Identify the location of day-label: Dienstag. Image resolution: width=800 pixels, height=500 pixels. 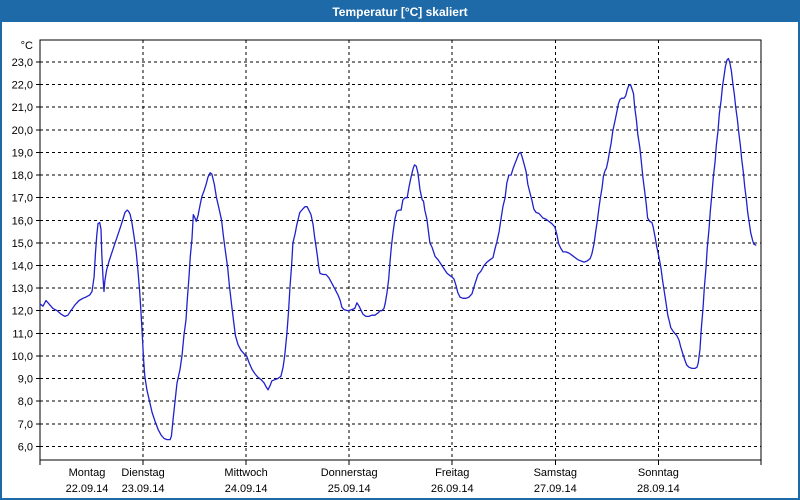
(142, 473).